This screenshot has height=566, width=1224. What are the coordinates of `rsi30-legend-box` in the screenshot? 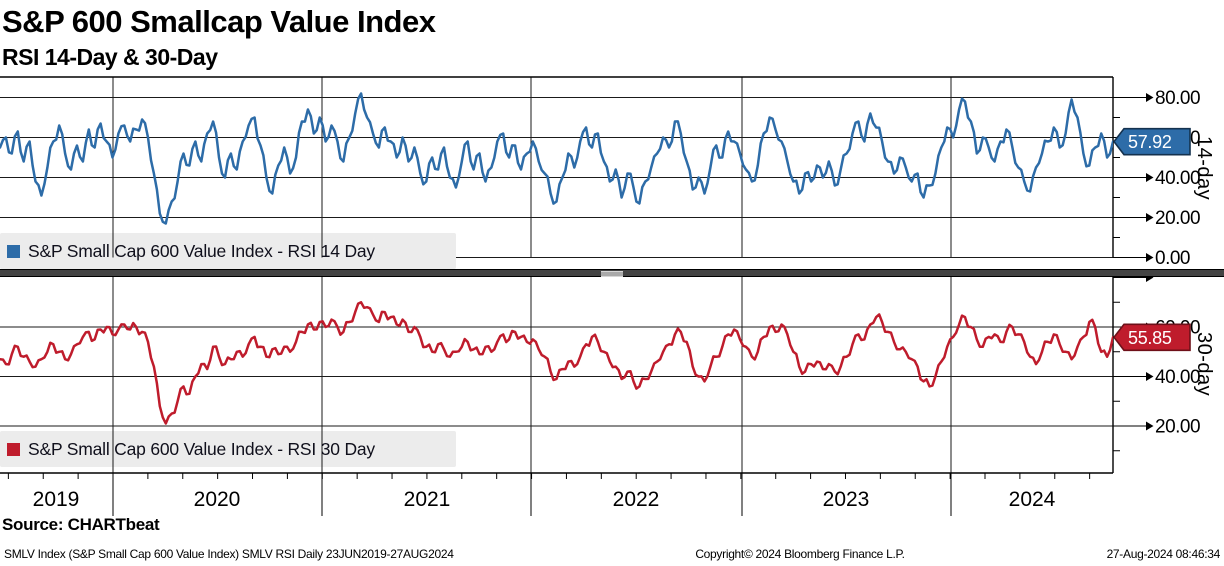 It's located at (228, 449).